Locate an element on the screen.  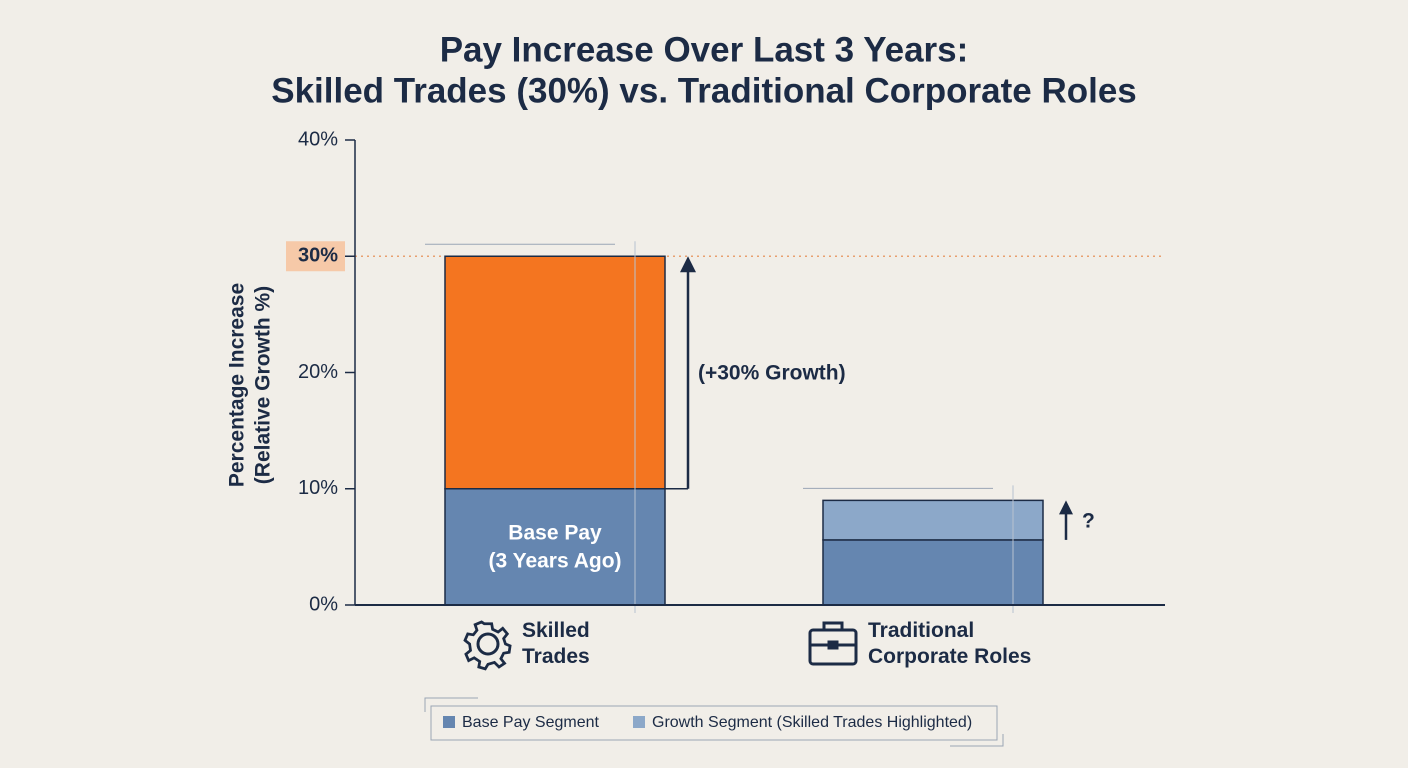
growth-annotation: (+30% Growth) is located at coordinates (772, 373).